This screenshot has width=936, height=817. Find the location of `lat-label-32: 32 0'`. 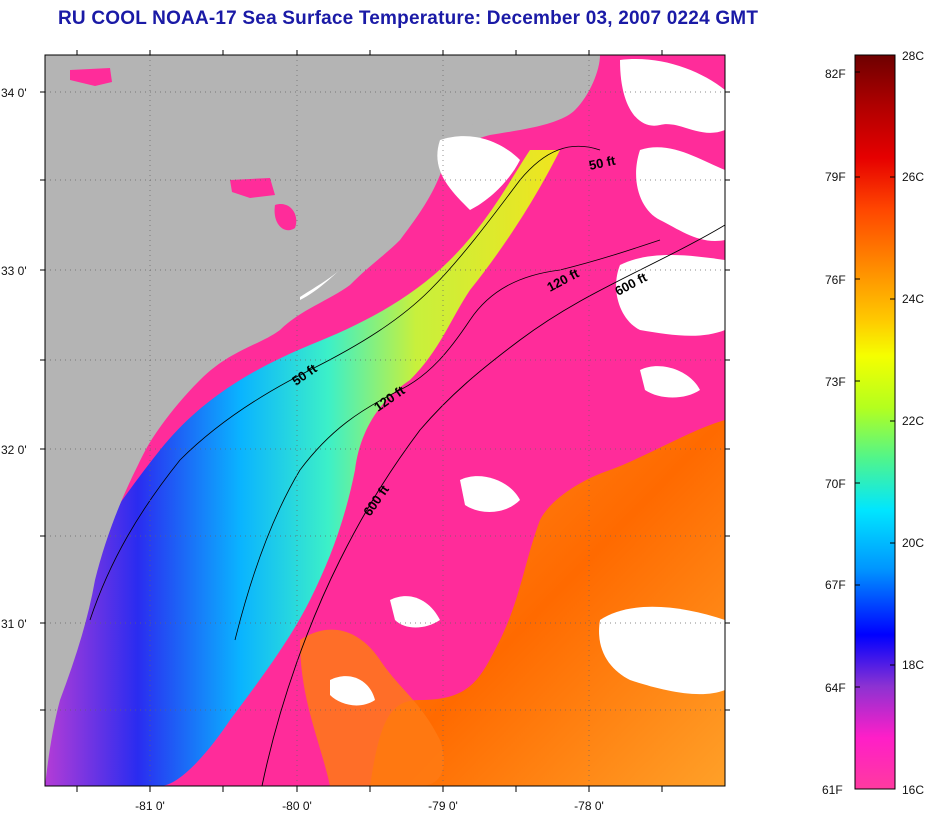

lat-label-32: 32 0' is located at coordinates (14, 450).